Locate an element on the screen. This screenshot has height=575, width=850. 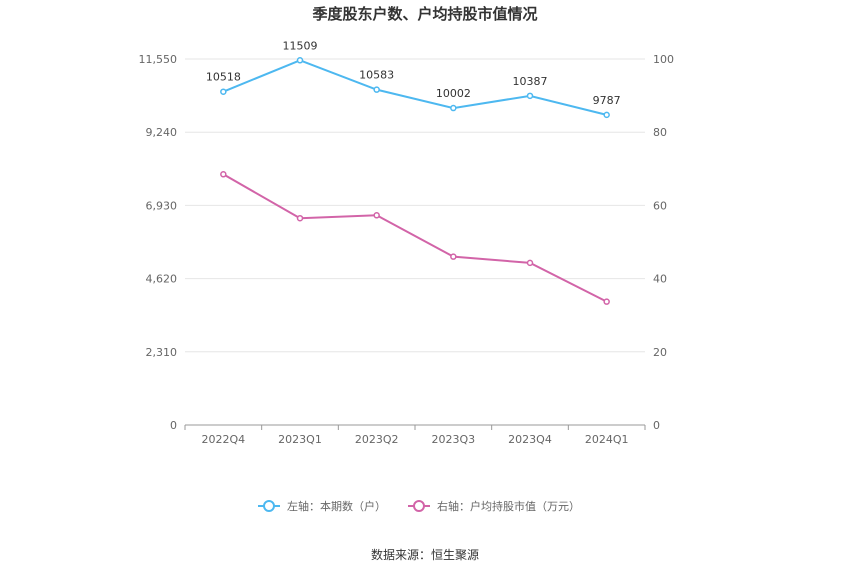
left-tick-label: 4,620 is located at coordinates (162, 279).